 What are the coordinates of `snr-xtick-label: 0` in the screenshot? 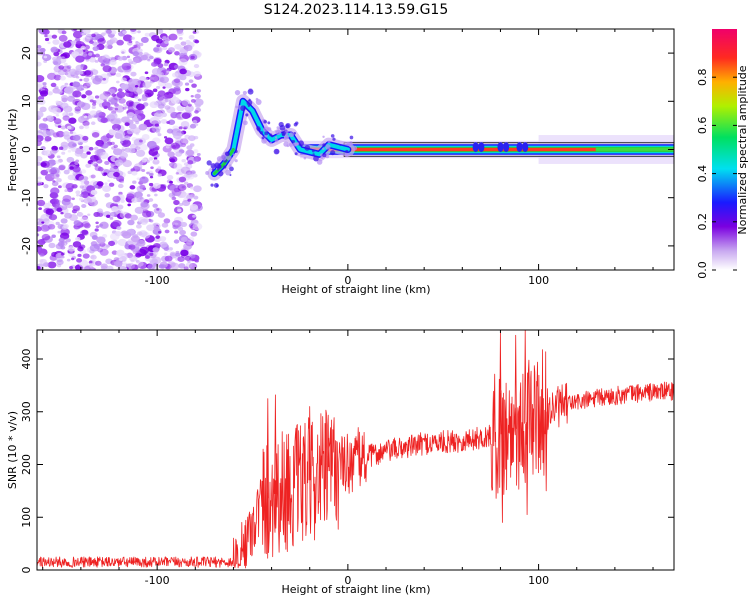 It's located at (347, 580).